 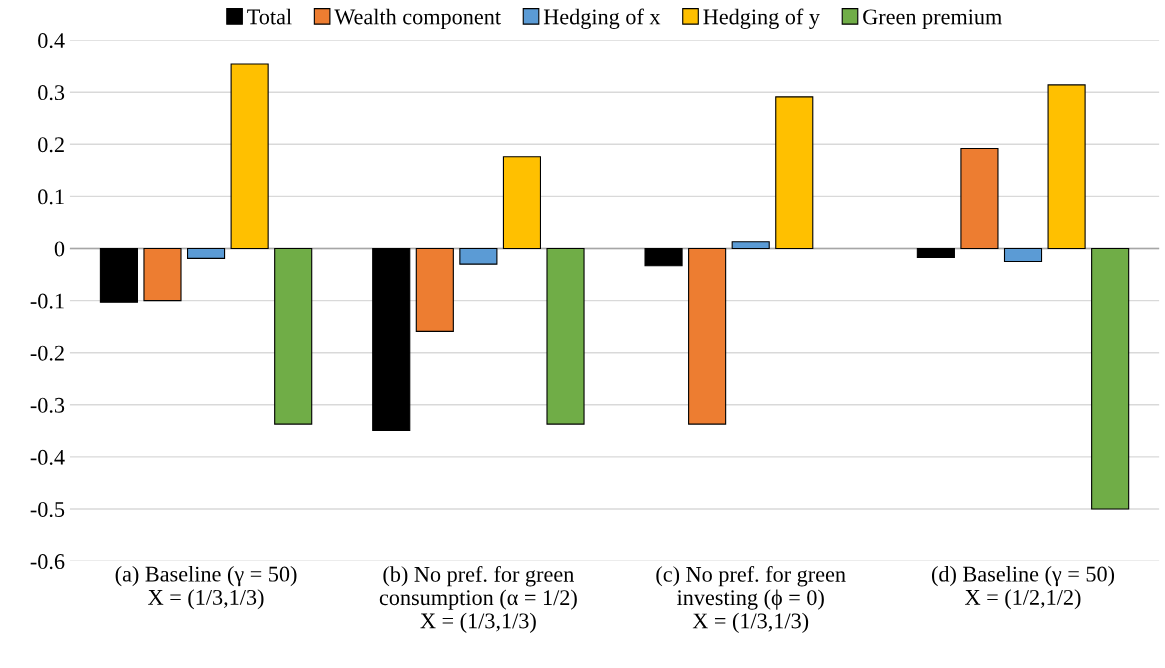 I want to click on x-tick-label: (b) No pref. for green consumption (α = 1/2) X = (1/3,1/3), so click(x=478, y=599).